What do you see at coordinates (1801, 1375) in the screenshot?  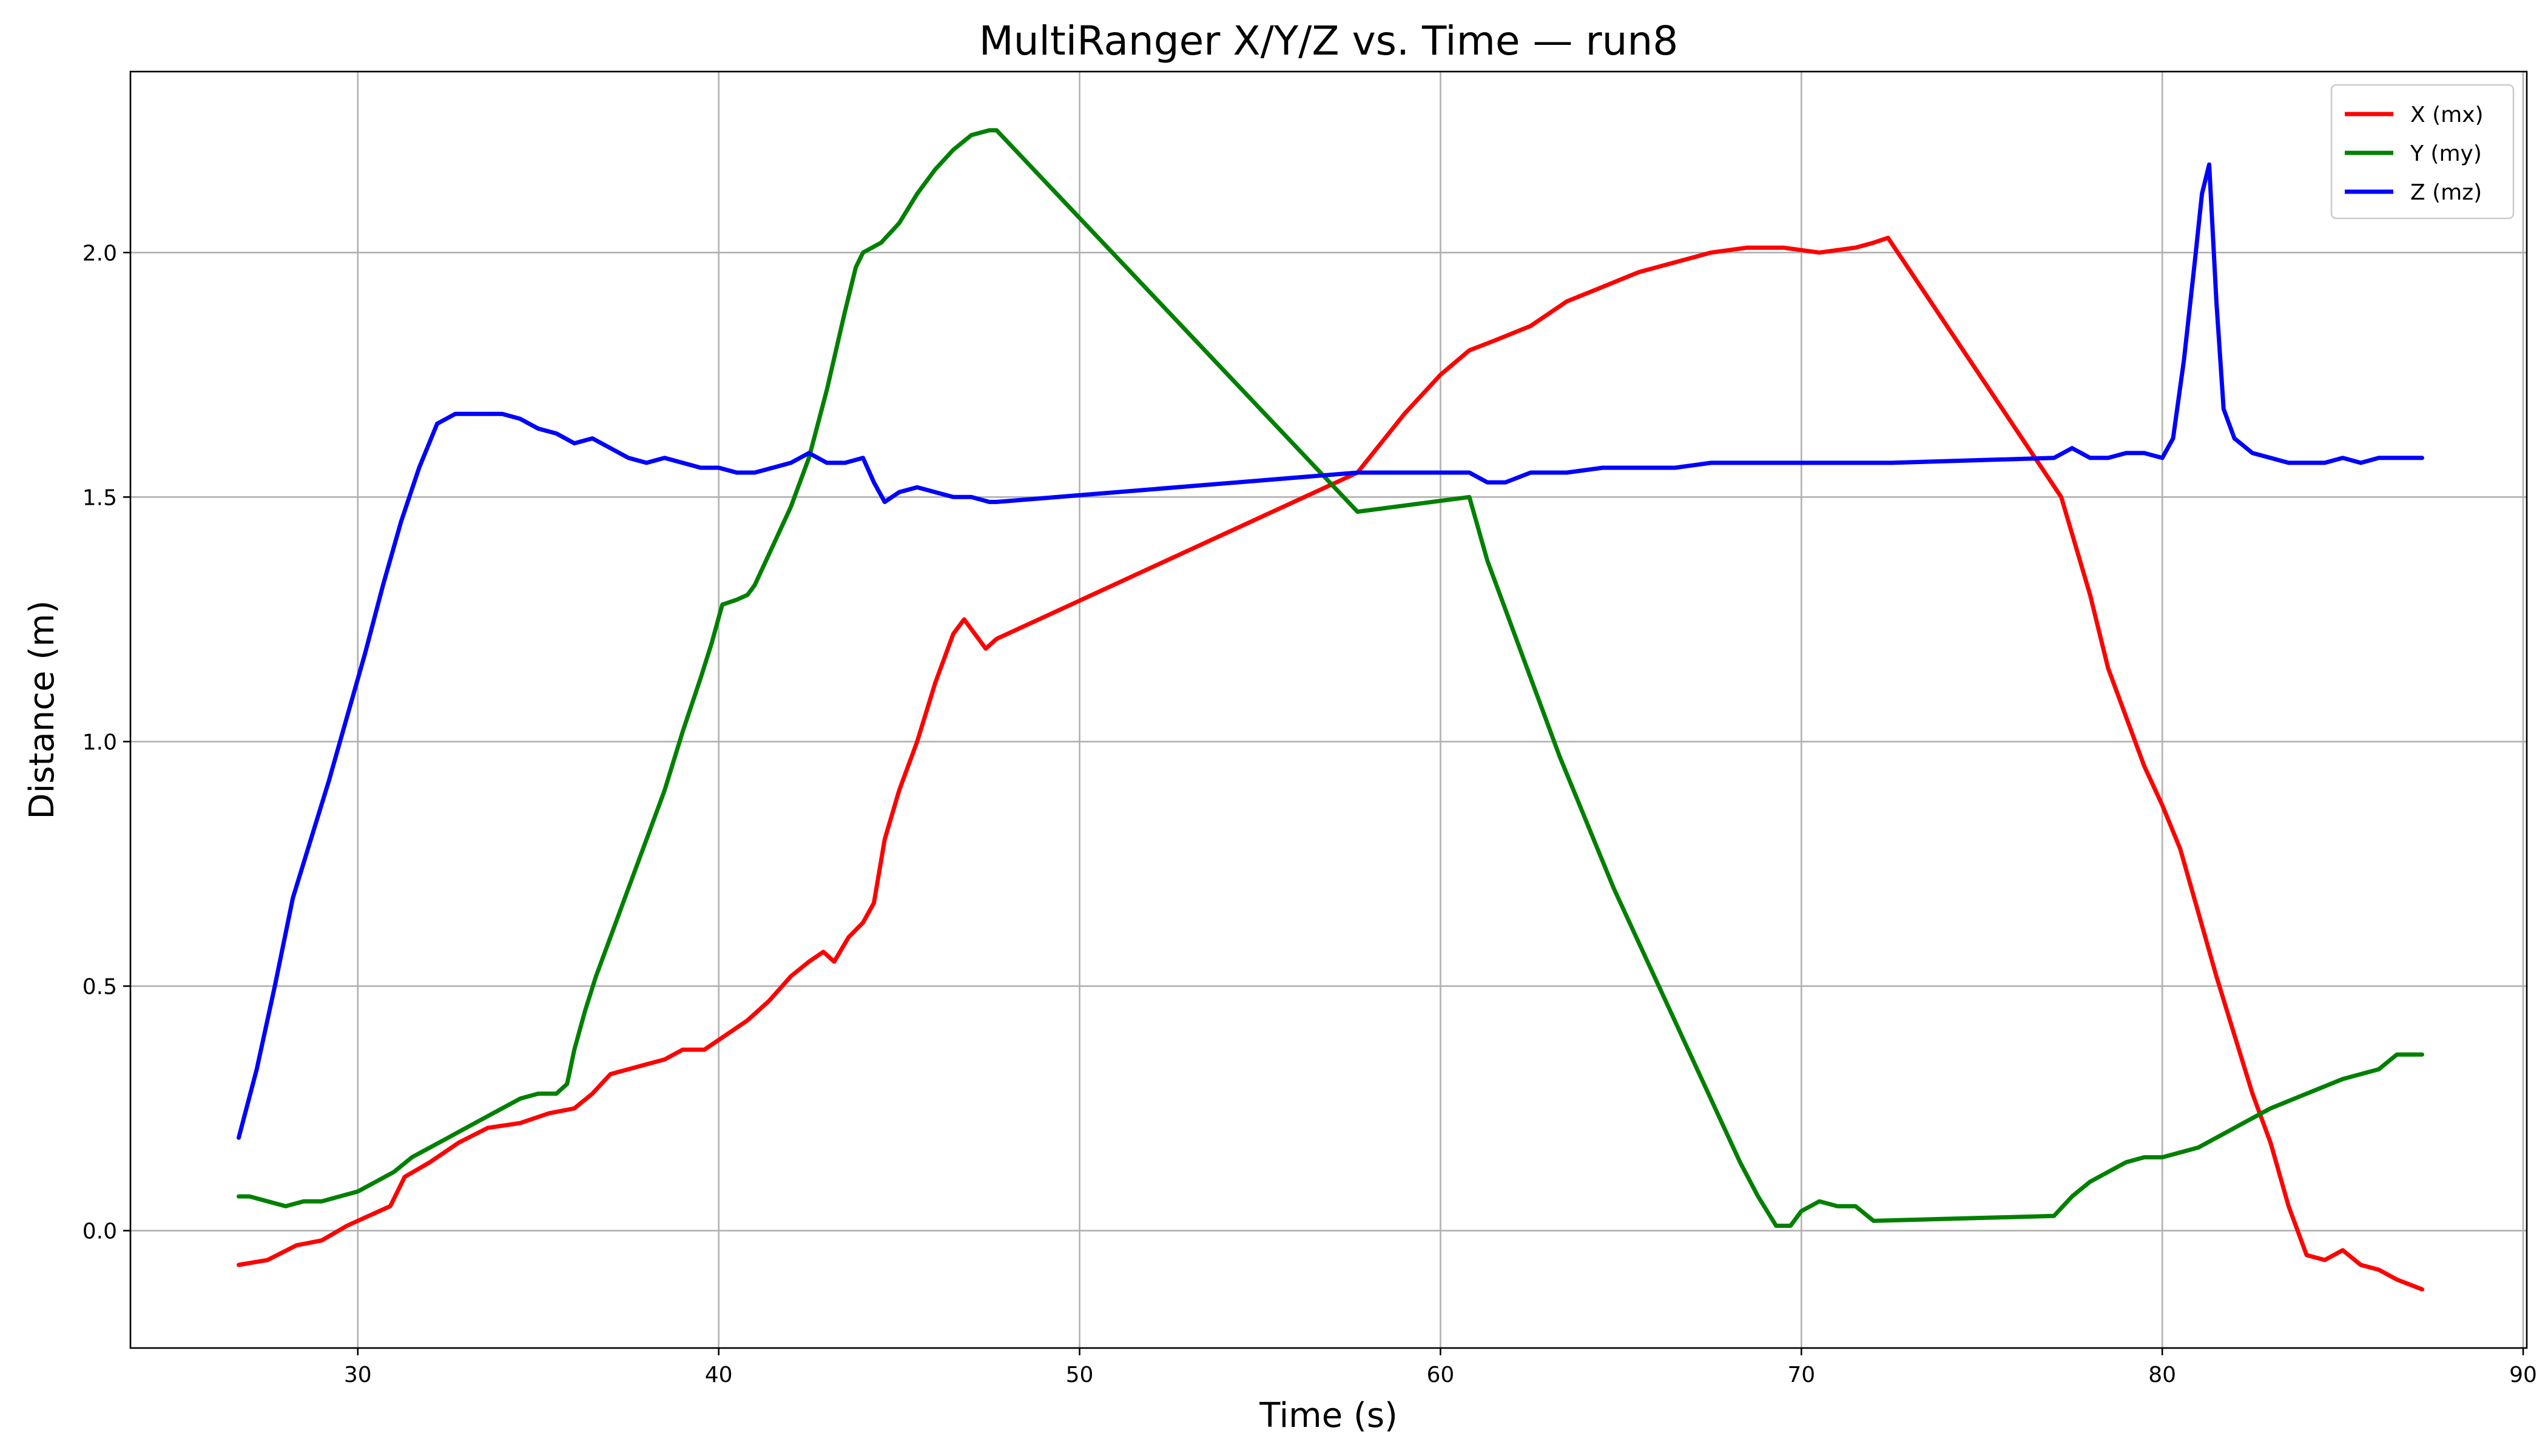 I see `x-tick-label: 70` at bounding box center [1801, 1375].